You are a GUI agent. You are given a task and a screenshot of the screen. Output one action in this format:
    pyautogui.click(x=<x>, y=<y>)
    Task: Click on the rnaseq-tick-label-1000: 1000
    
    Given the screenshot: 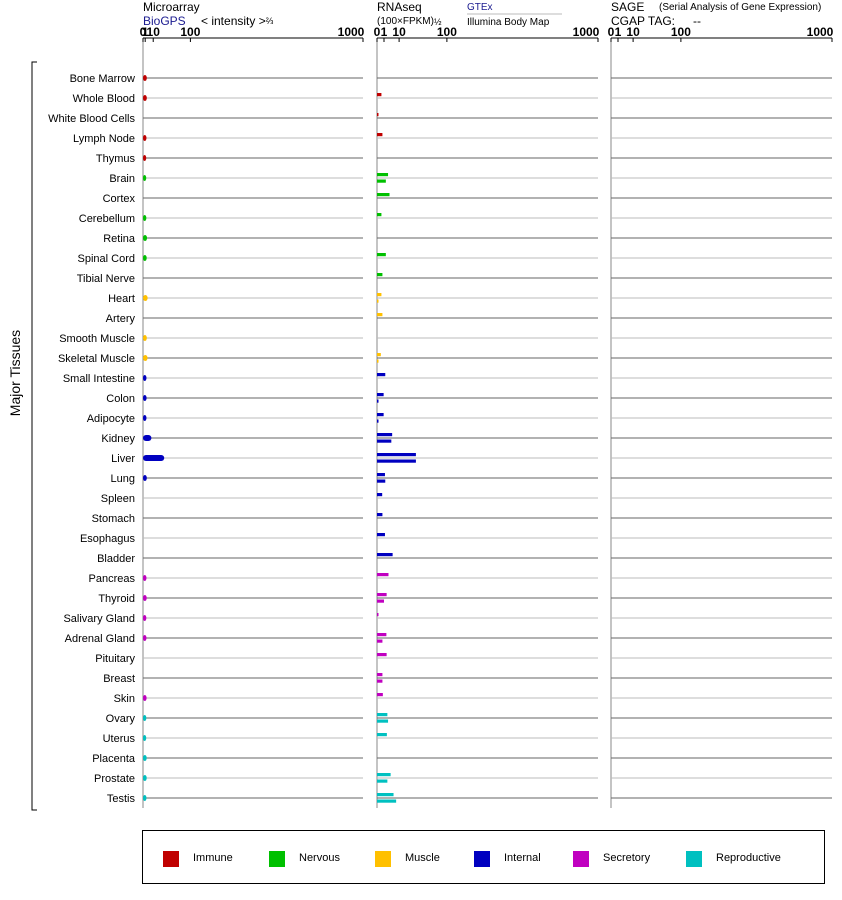 What is the action you would take?
    pyautogui.click(x=586, y=32)
    